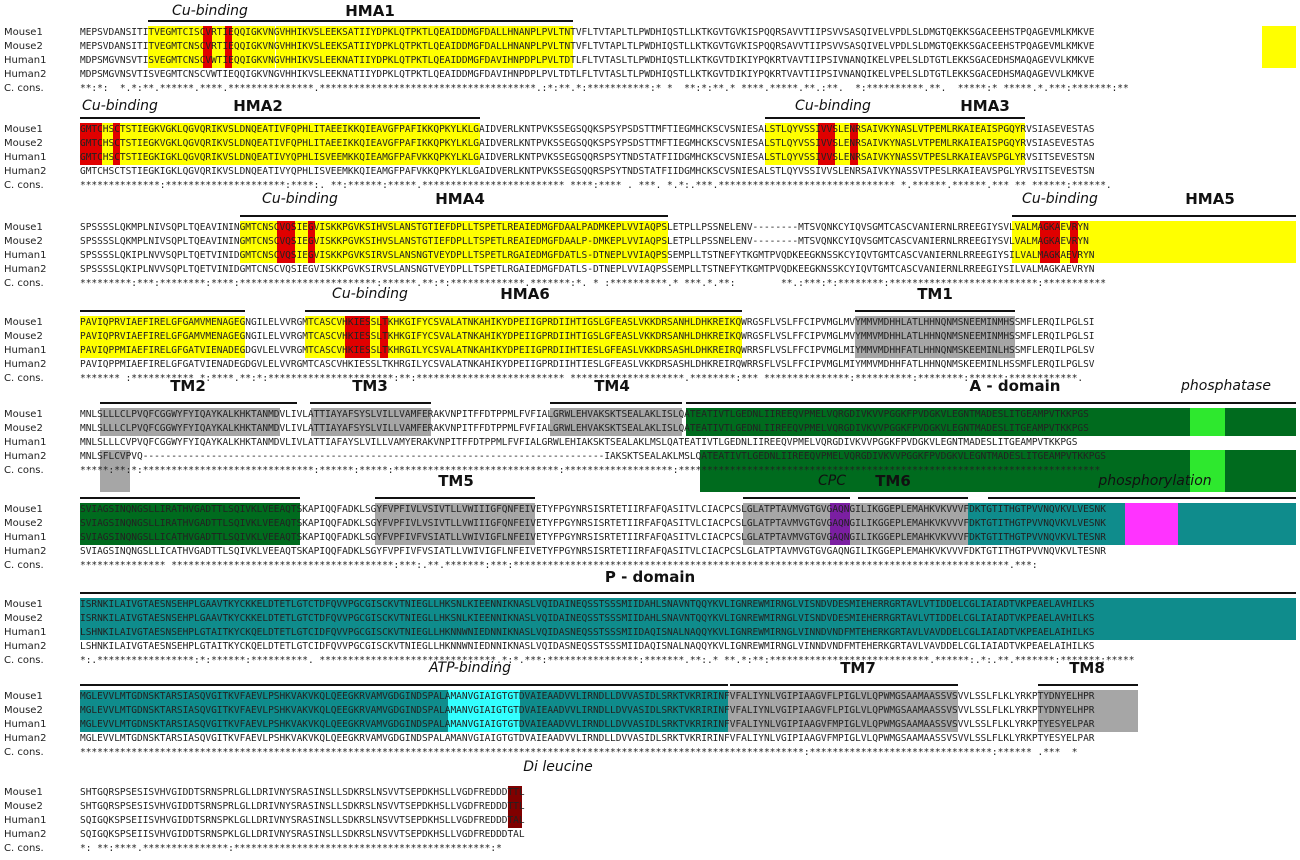  I want to click on domain-label: HMA4, so click(460, 199).